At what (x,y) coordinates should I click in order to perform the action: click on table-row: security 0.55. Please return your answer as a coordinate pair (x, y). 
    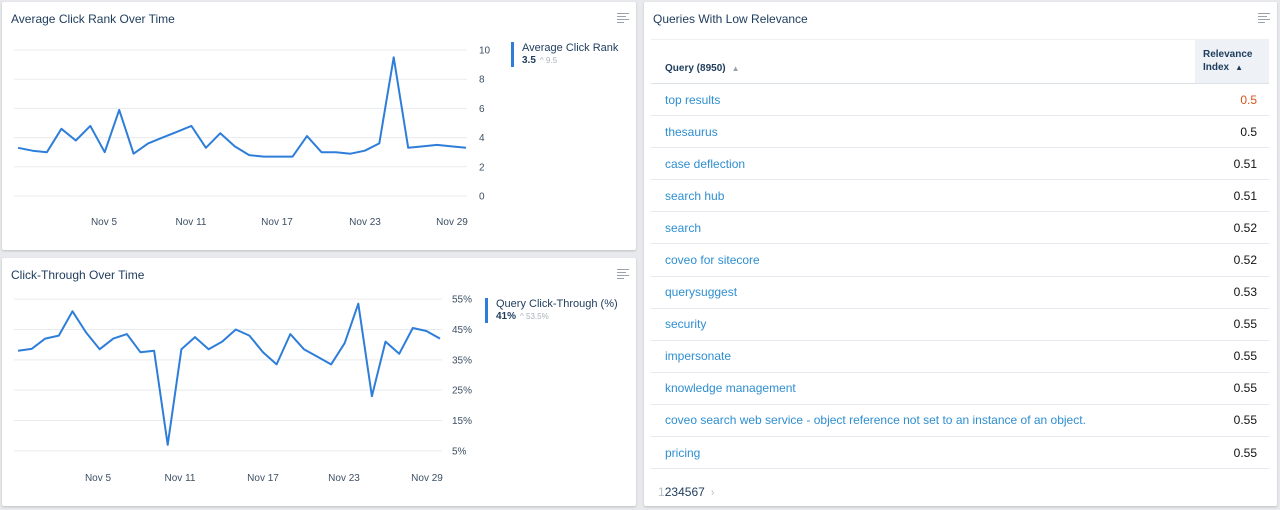
    Looking at the image, I should click on (960, 324).